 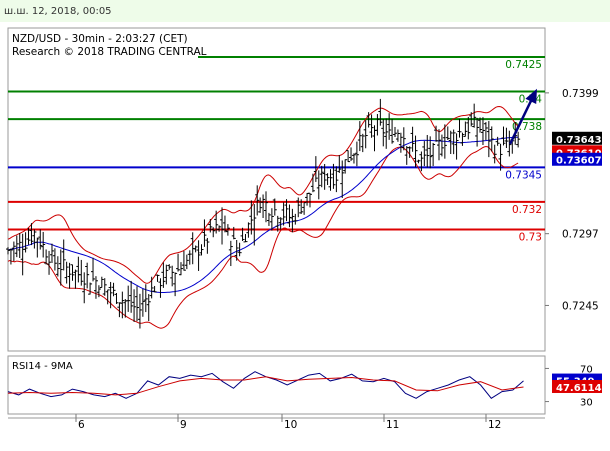 What do you see at coordinates (392, 425) in the screenshot?
I see `x-tick-label-3: 11` at bounding box center [392, 425].